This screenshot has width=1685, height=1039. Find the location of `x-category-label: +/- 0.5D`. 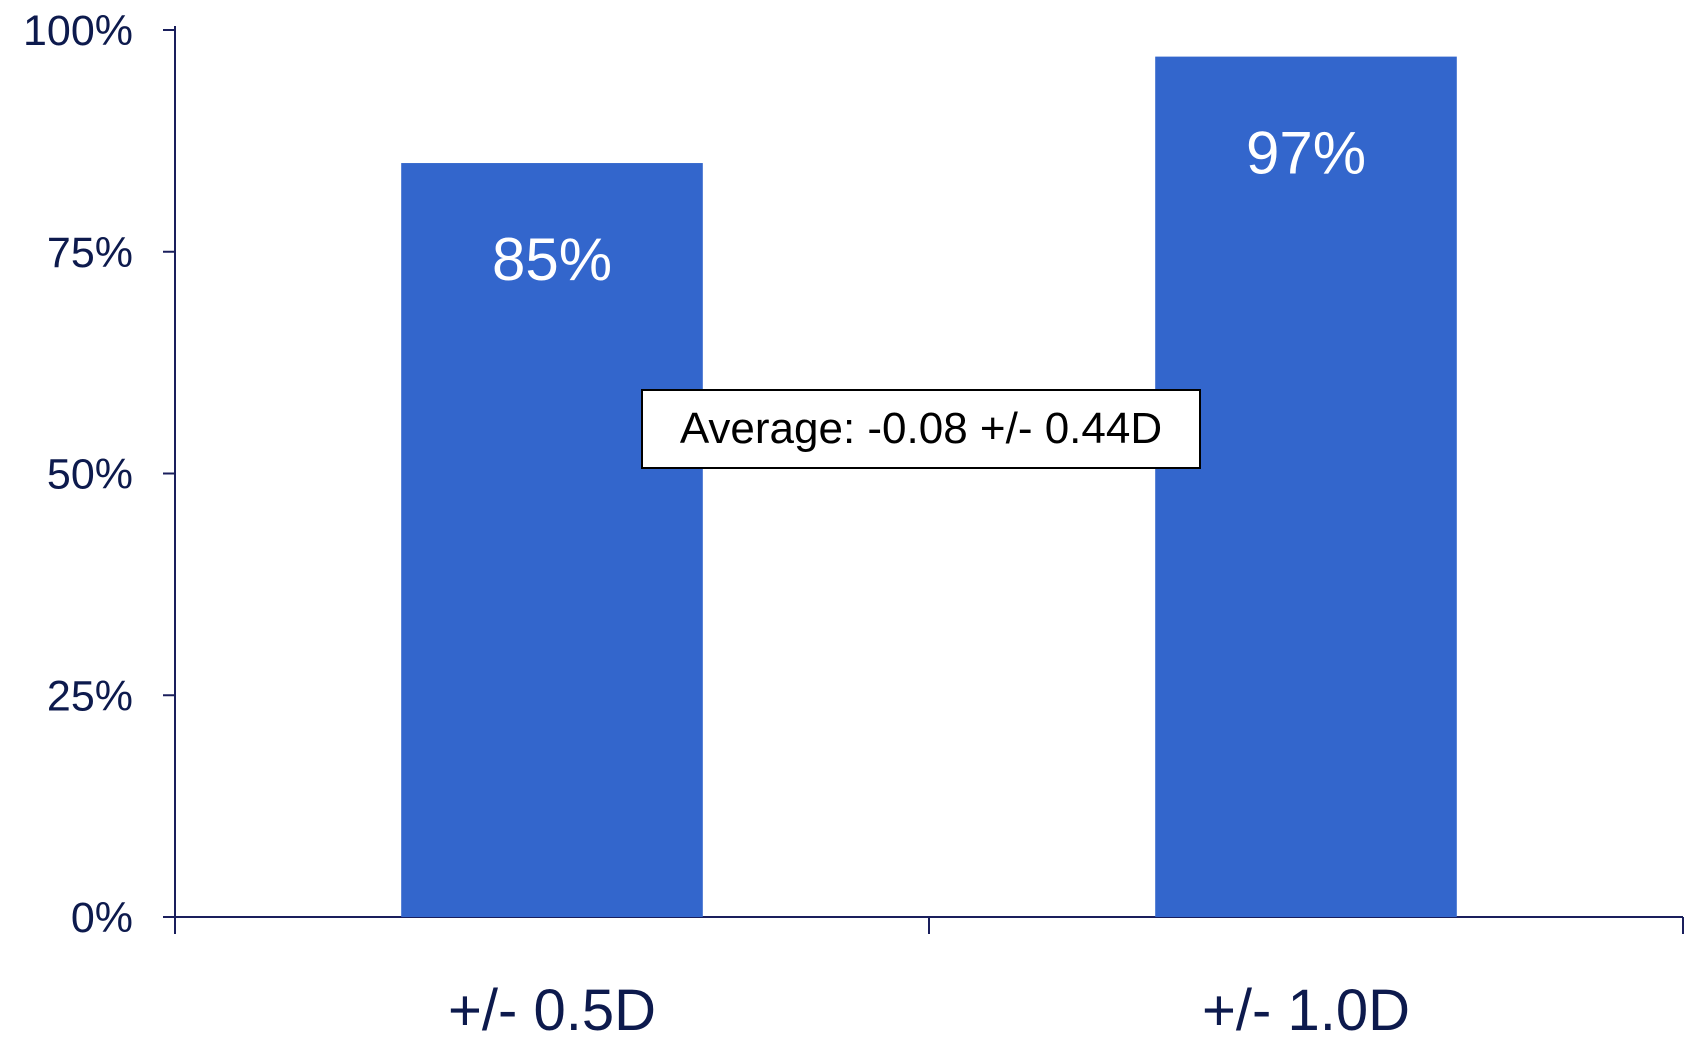

x-category-label: +/- 0.5D is located at coordinates (552, 1006).